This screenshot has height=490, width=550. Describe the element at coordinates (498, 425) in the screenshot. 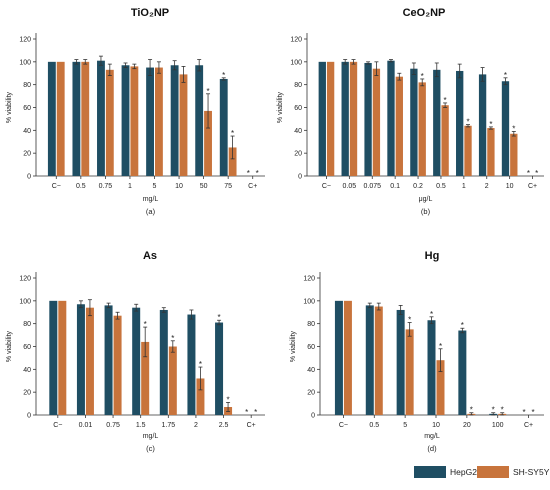

I see `x-tick-label: 100` at that location.